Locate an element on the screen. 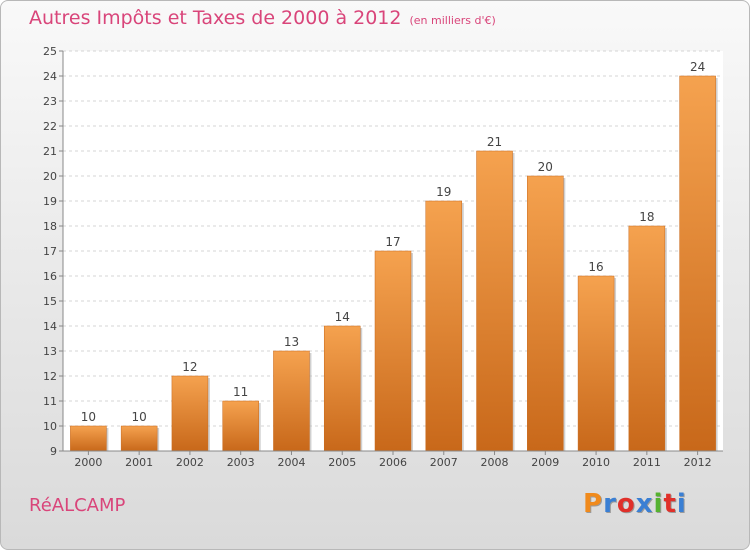 This screenshot has width=750, height=550. bar-value-label: 24 is located at coordinates (697, 67).